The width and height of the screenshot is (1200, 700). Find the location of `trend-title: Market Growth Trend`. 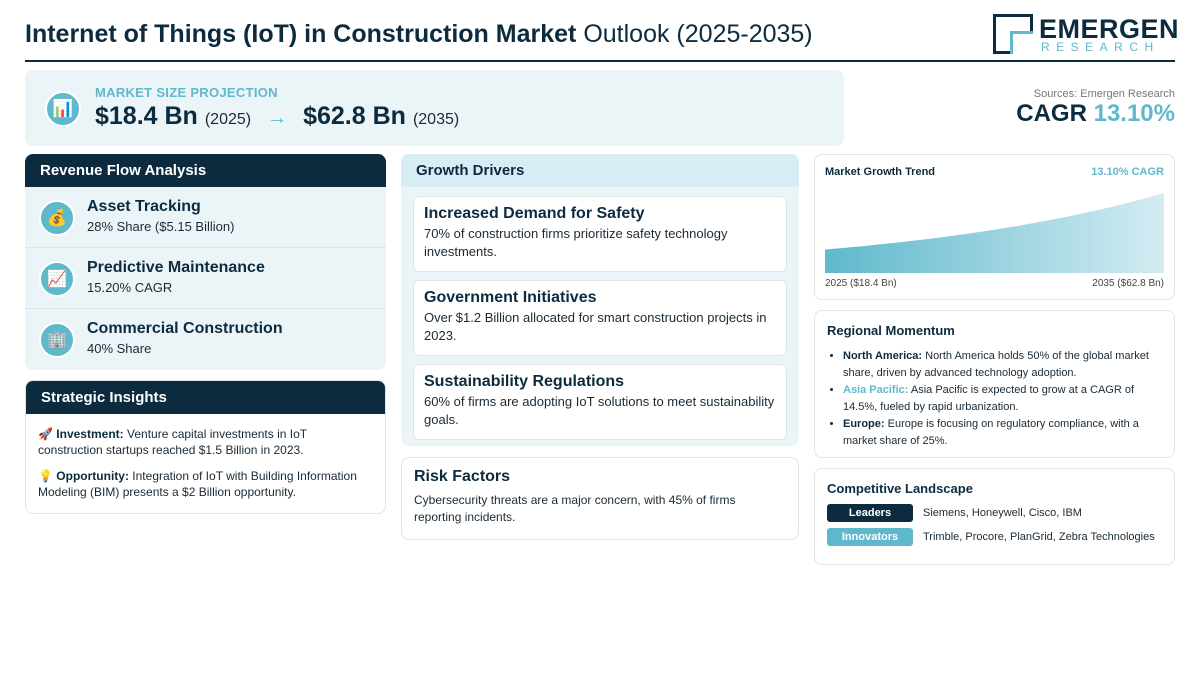

trend-title: Market Growth Trend is located at coordinates (880, 172).